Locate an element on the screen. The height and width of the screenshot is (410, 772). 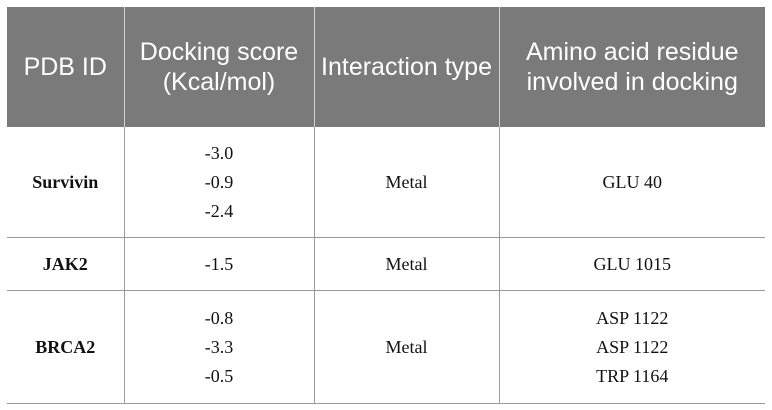
docking-score-value: -3.0 is located at coordinates (219, 152).